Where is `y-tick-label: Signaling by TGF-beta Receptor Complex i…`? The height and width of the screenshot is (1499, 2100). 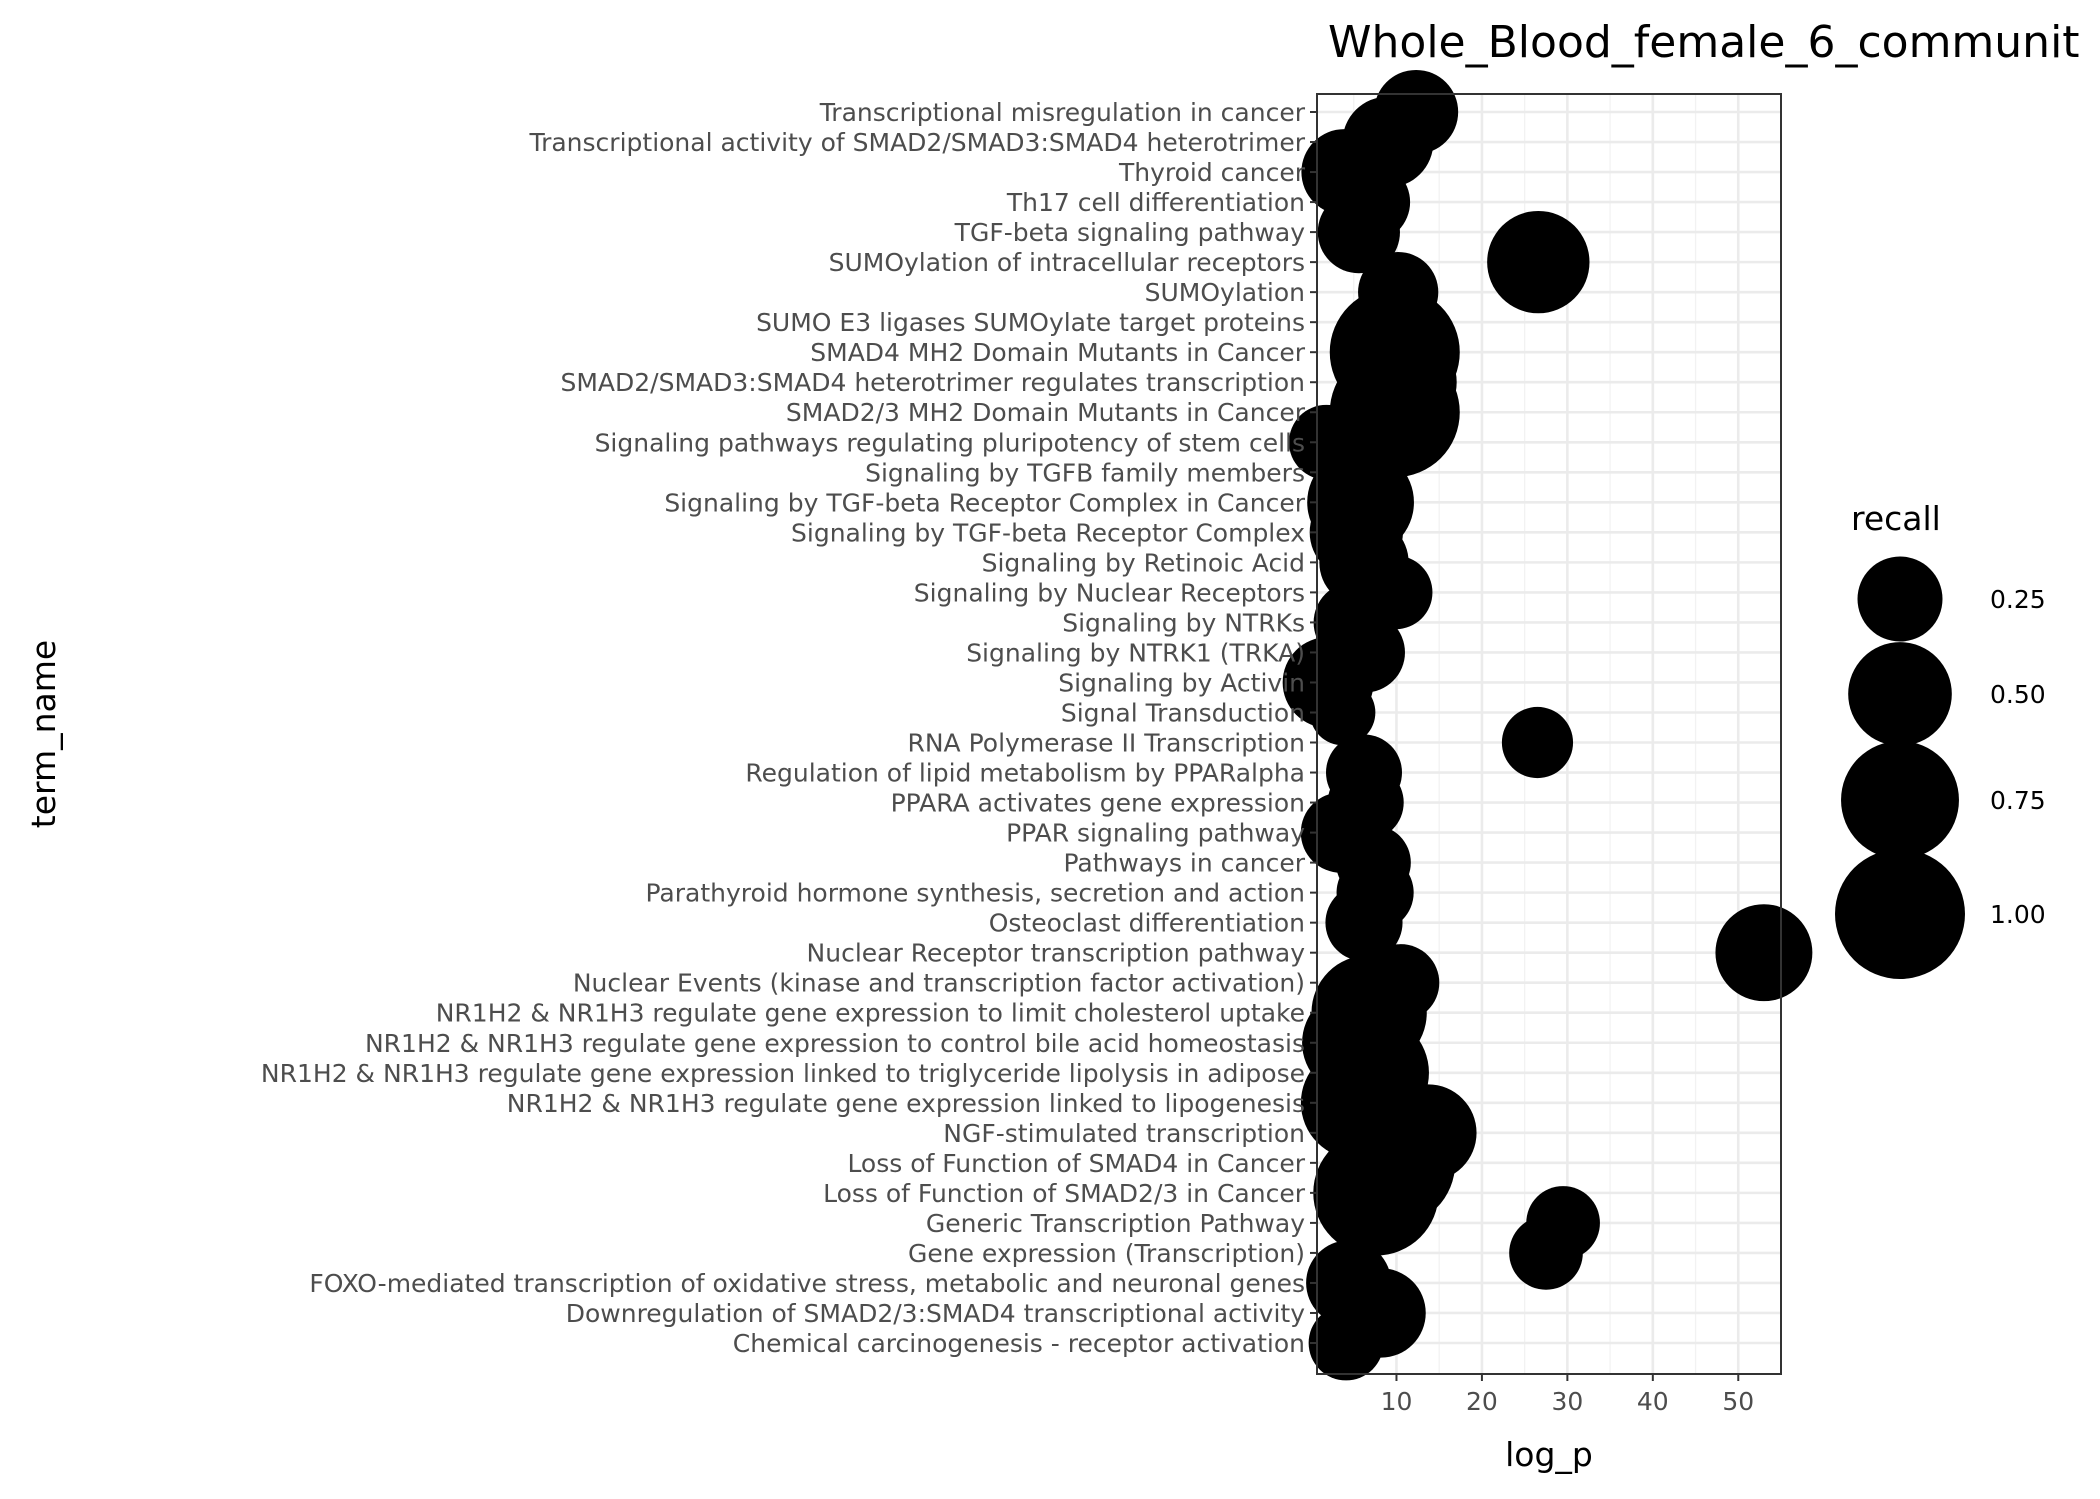 y-tick-label: Signaling by TGF-beta Receptor Complex i… is located at coordinates (984, 502).